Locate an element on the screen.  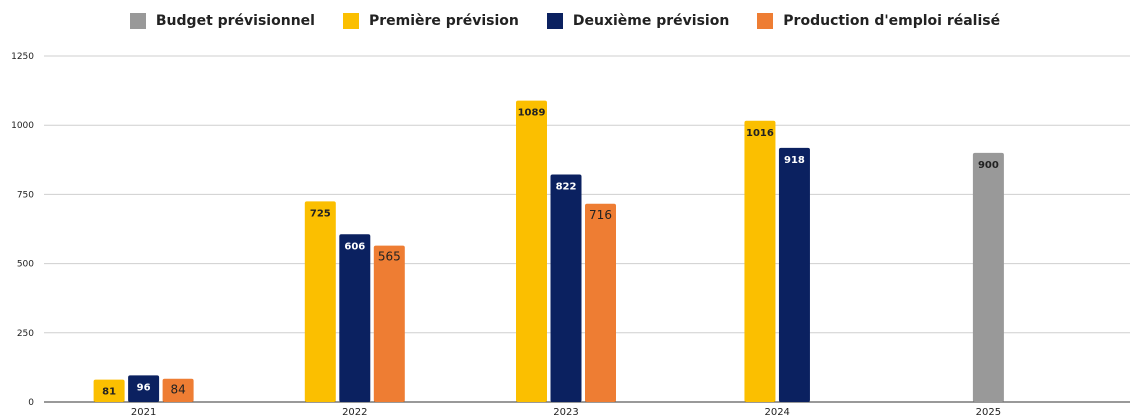
legend-item-production: Production d'emploi réalisé is located at coordinates (878, 21).